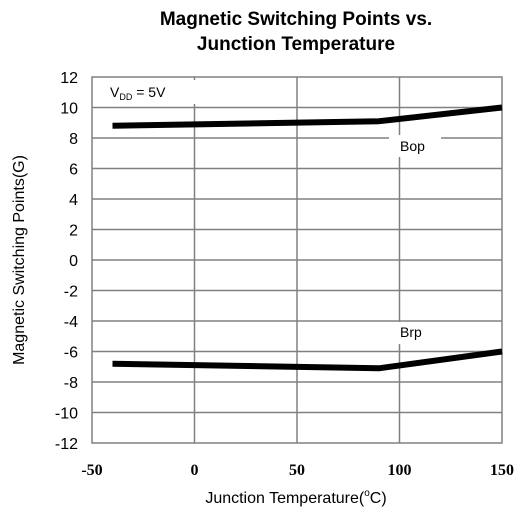  I want to click on y-tick-label: 6, so click(73, 170).